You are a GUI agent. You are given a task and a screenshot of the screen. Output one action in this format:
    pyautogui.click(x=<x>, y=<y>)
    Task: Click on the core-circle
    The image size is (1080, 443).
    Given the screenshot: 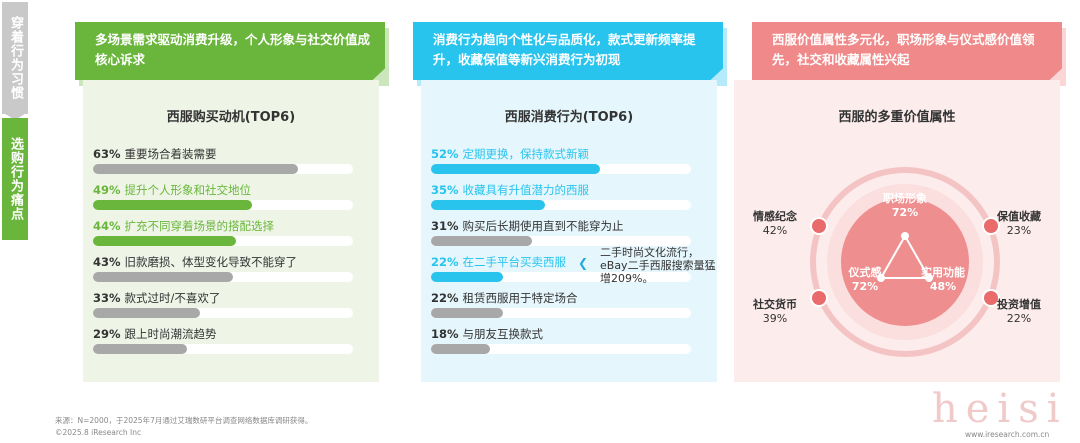 What is the action you would take?
    pyautogui.click(x=905, y=262)
    